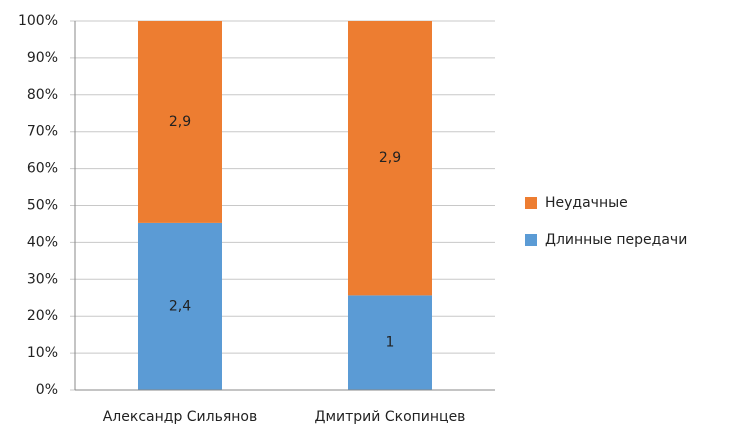 This screenshot has width=730, height=436. I want to click on y-tick-label: 100%, so click(38, 21).